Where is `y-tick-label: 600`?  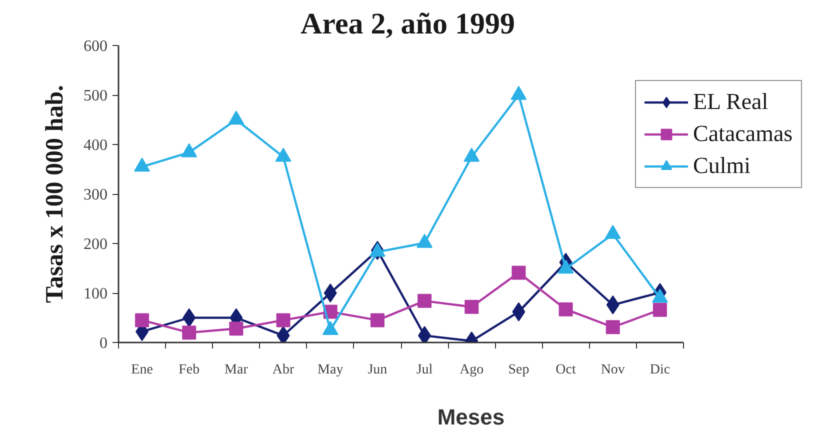 y-tick-label: 600 is located at coordinates (96, 46).